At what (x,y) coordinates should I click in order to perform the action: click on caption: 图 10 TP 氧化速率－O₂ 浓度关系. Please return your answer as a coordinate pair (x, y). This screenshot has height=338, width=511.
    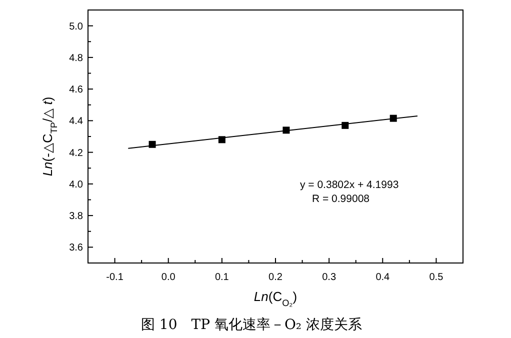
    Looking at the image, I should click on (251, 325).